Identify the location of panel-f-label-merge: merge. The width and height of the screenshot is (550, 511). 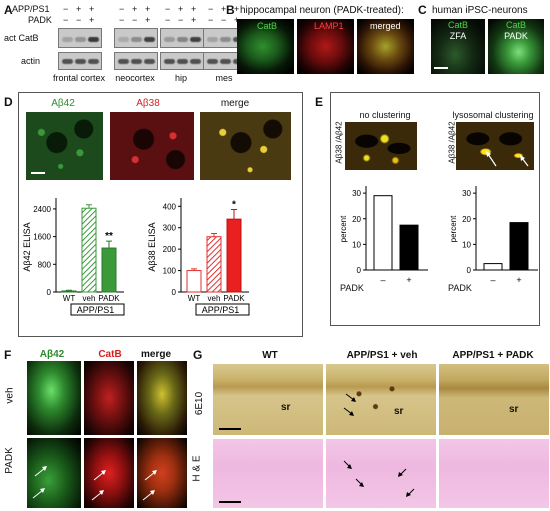
(155, 354).